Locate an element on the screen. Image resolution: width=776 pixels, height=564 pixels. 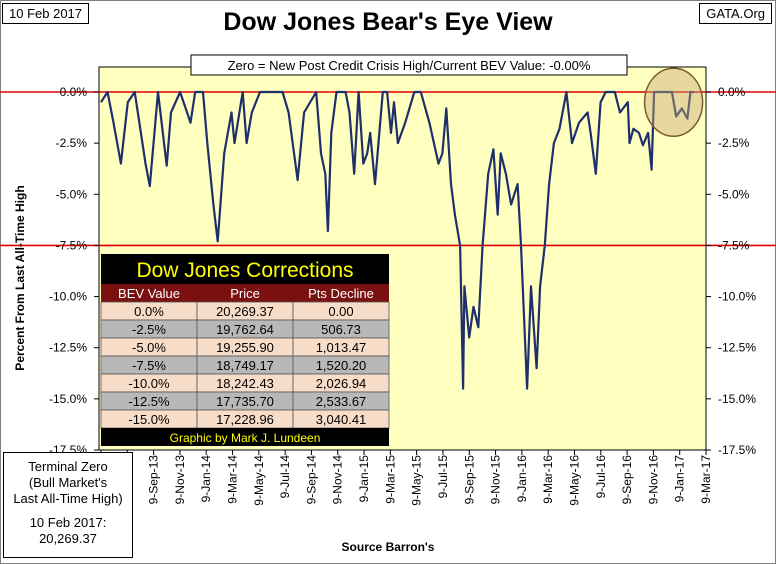
table-cell: 2,026.94 is located at coordinates (341, 383).